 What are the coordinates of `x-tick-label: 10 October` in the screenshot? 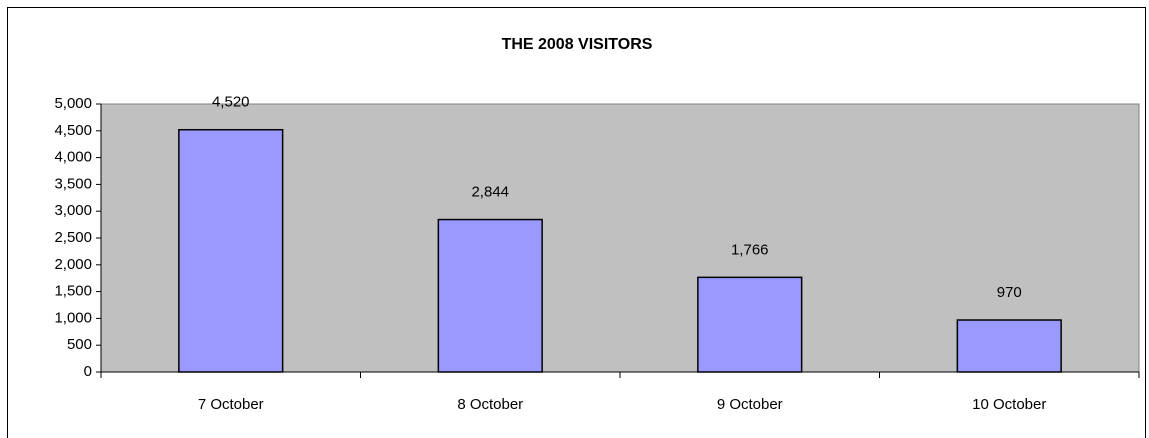 It's located at (1009, 404).